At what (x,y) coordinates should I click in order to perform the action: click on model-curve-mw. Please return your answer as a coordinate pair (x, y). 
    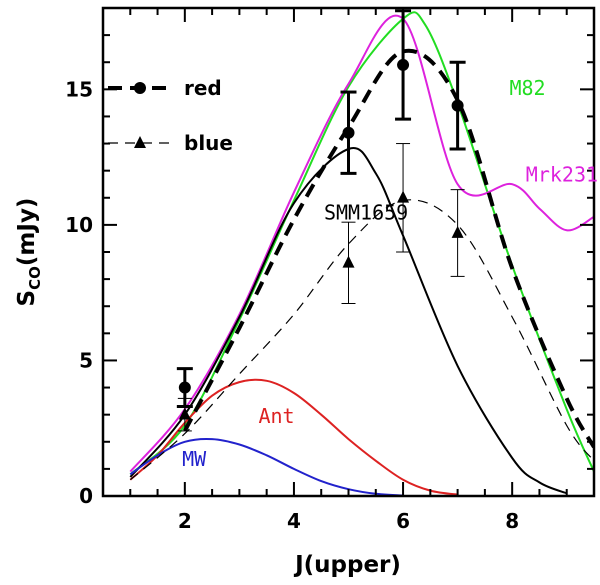
    Looking at the image, I should click on (266, 466).